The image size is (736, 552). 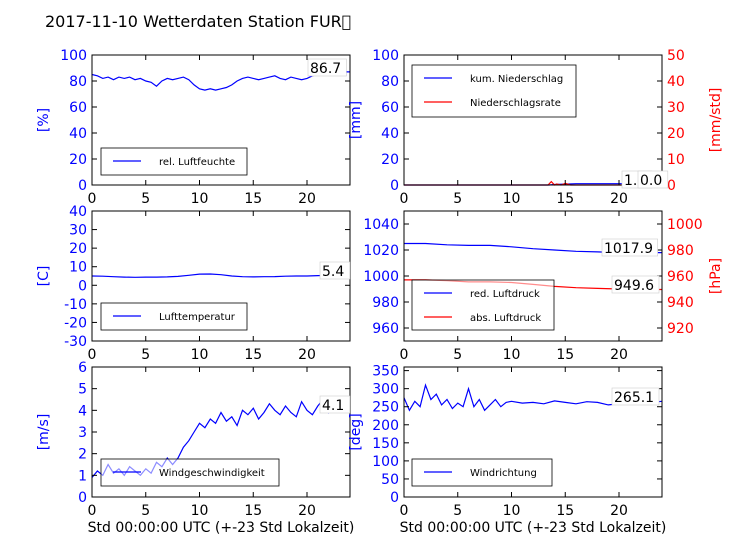 What do you see at coordinates (533, 528) in the screenshot?
I see `x-axis-label-right: Std 00:00:00 UTC (+-23 Std Lokalzeit)` at bounding box center [533, 528].